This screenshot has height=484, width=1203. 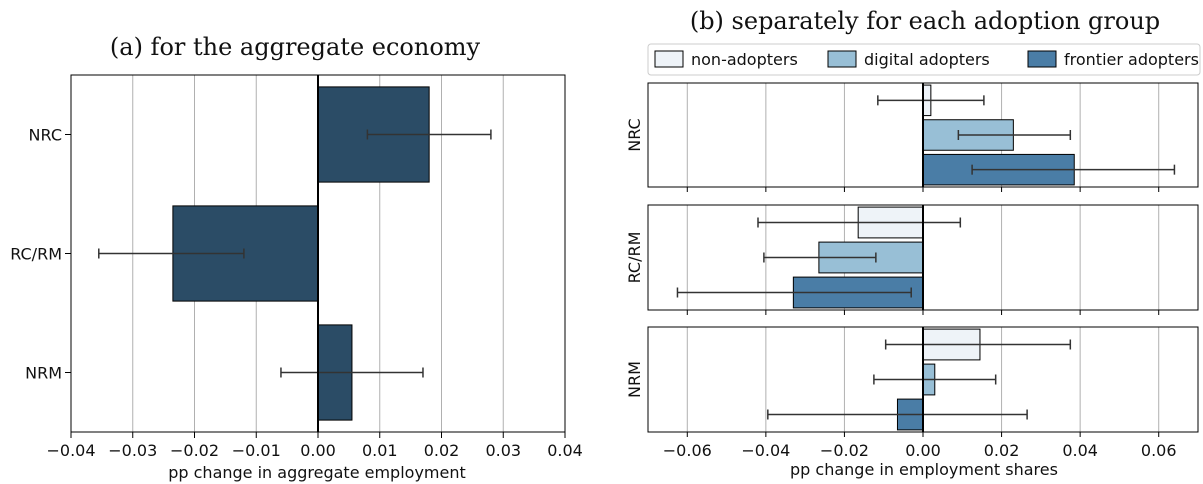 What do you see at coordinates (931, 100) in the screenshot?
I see `error-bar-nrc-non-adopters` at bounding box center [931, 100].